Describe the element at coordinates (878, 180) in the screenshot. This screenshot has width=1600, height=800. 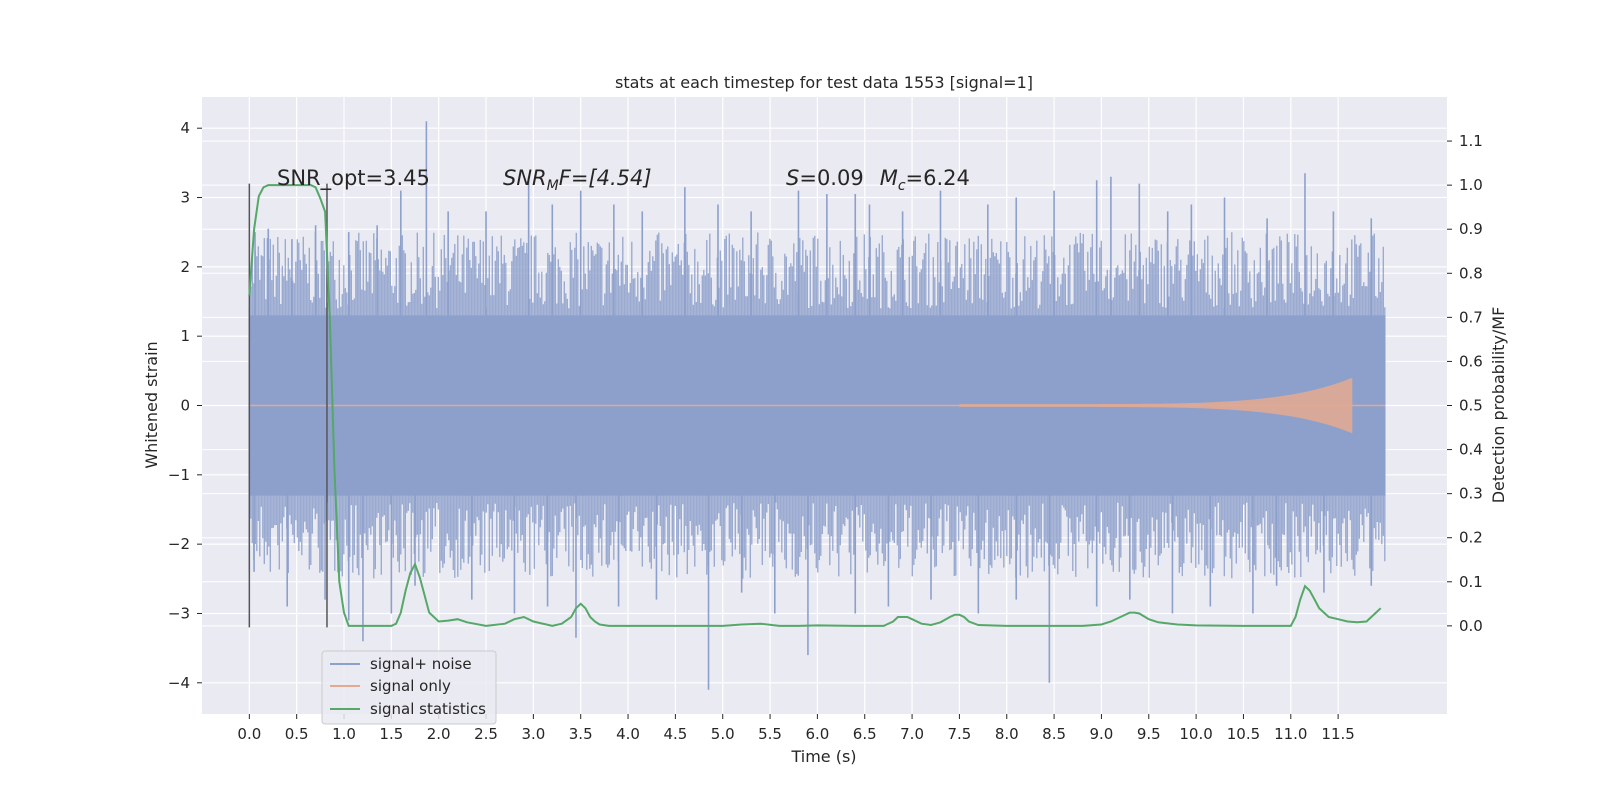
I see `annotation-s-mc: S=0.09 Mc=6.24` at that location.